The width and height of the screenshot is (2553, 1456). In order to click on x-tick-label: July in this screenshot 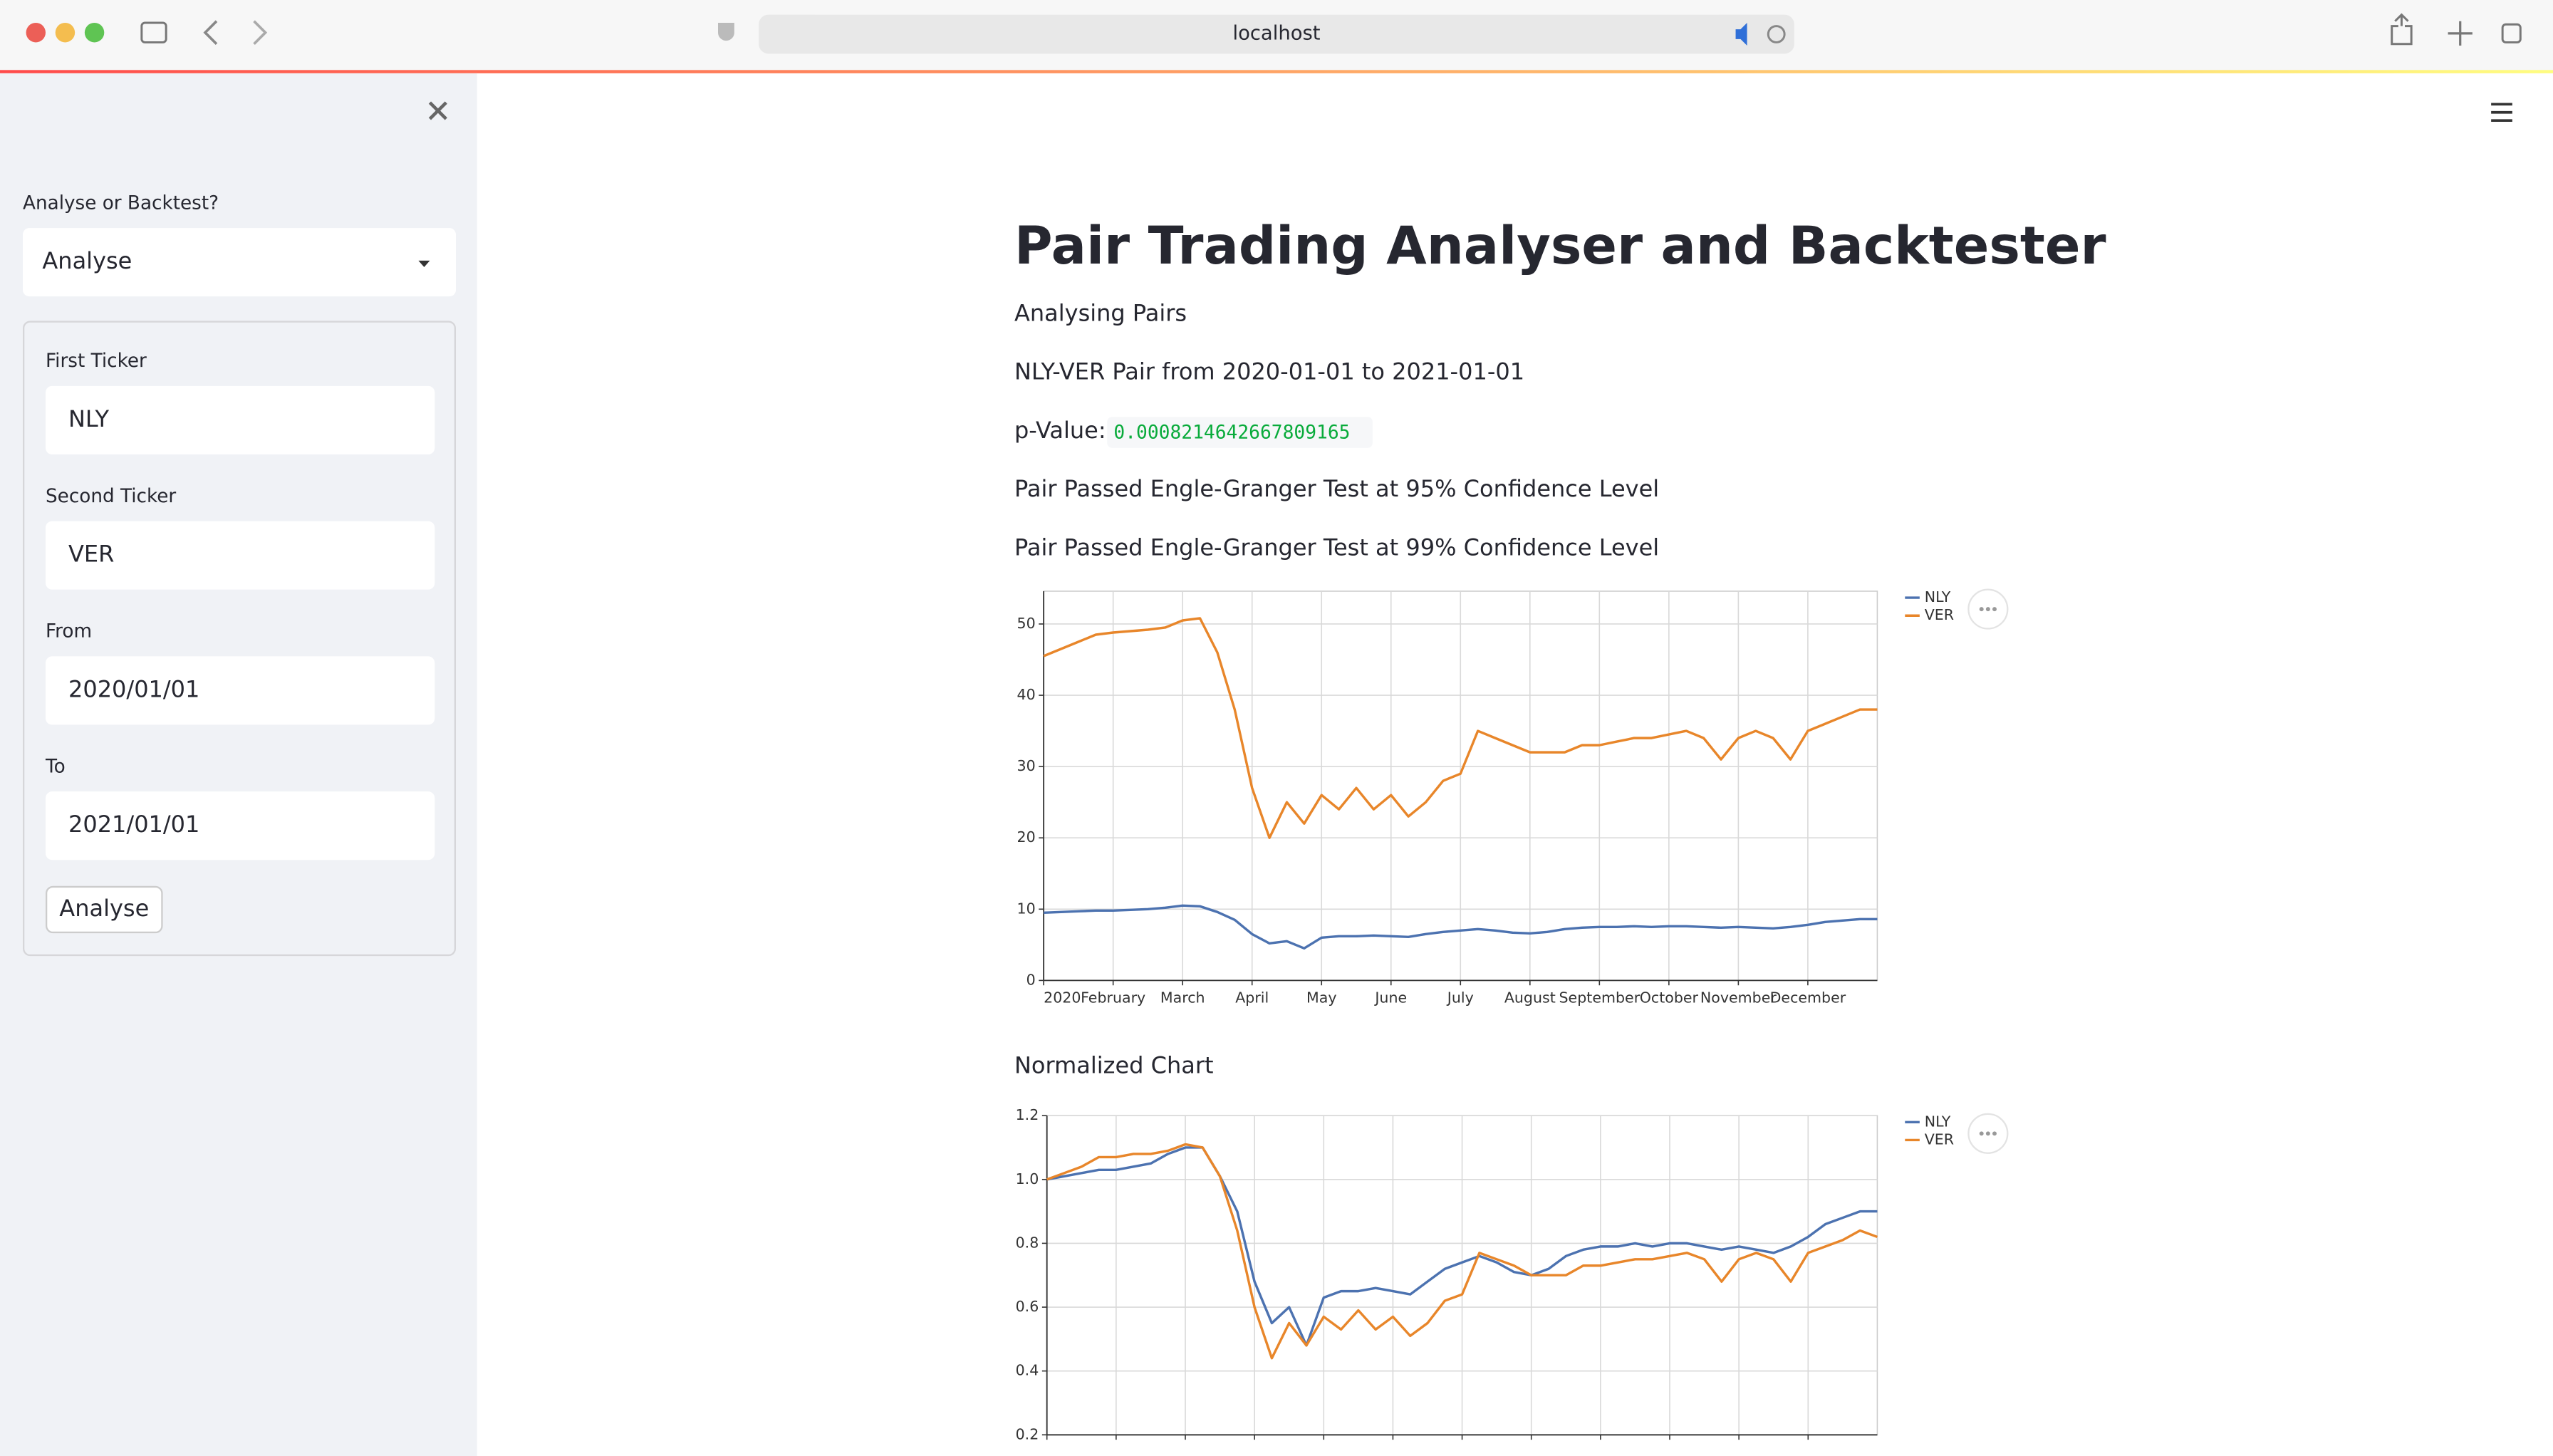, I will do `click(1460, 998)`.